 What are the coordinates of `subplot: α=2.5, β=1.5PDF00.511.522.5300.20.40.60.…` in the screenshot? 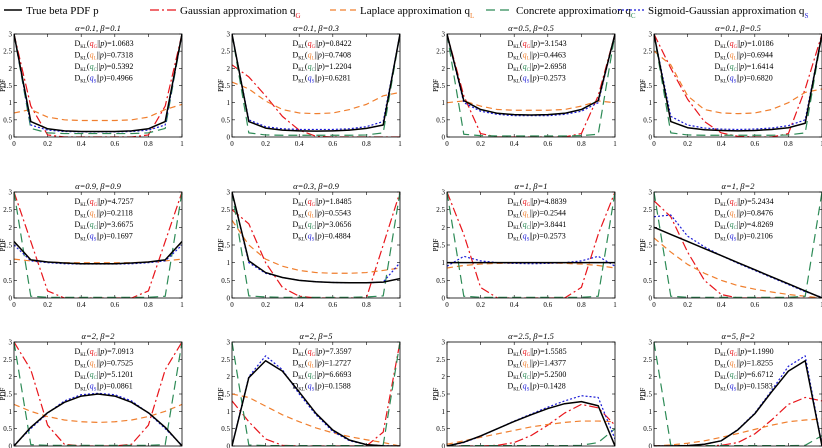 It's located at (524, 389).